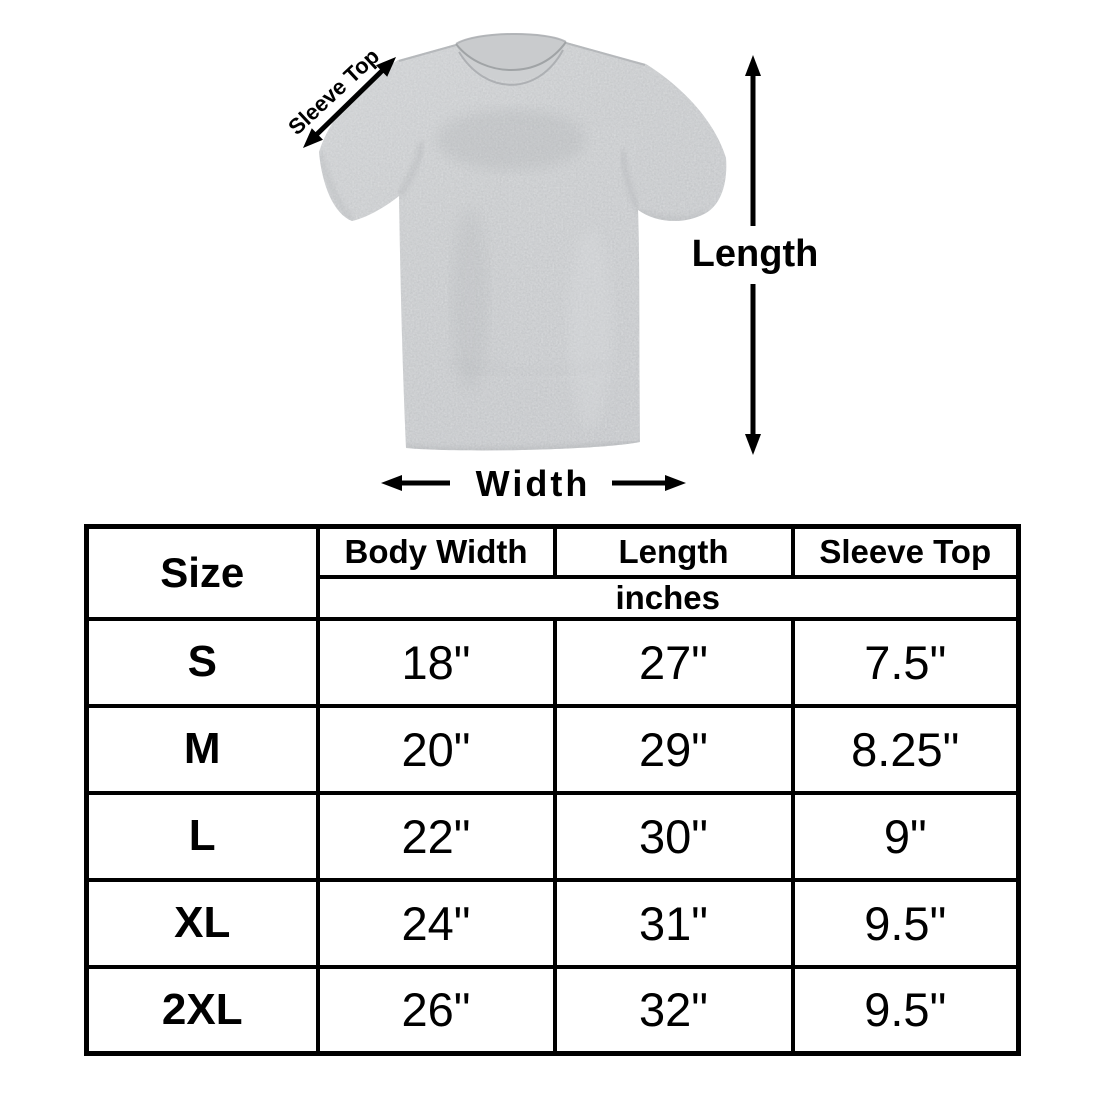  I want to click on body-width-cell: 18", so click(436, 662).